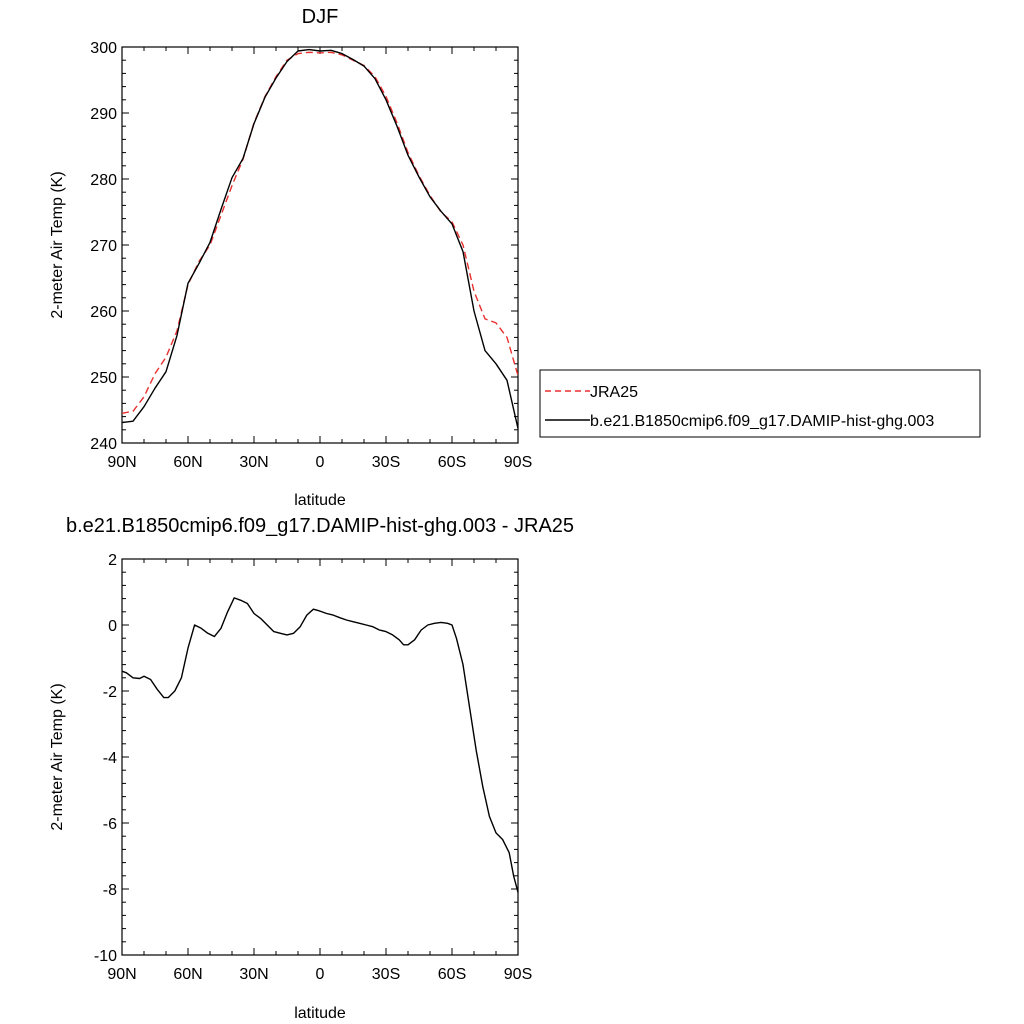 Image resolution: width=1024 pixels, height=1024 pixels. I want to click on y-tick-label: 300, so click(103, 48).